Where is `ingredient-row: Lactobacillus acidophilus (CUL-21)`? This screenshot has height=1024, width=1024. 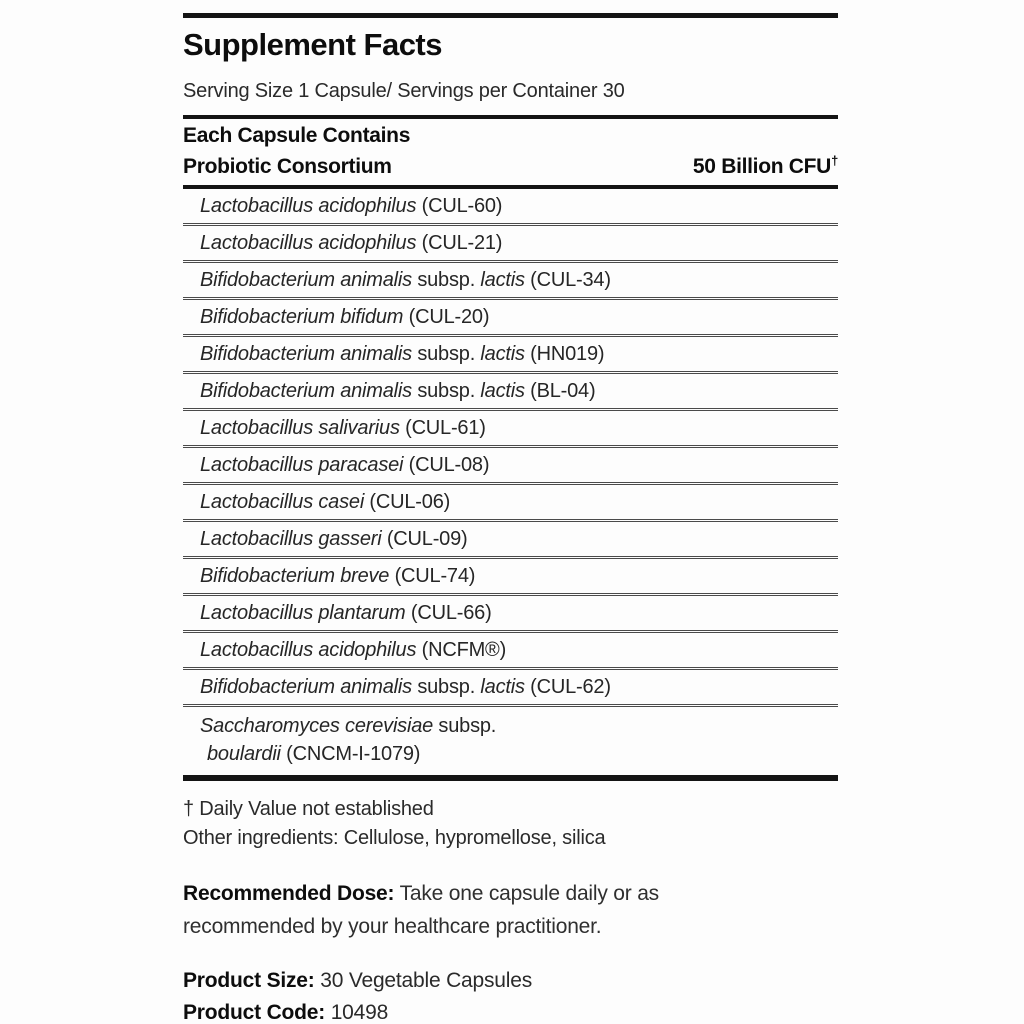 ingredient-row: Lactobacillus acidophilus (CUL-21) is located at coordinates (510, 244).